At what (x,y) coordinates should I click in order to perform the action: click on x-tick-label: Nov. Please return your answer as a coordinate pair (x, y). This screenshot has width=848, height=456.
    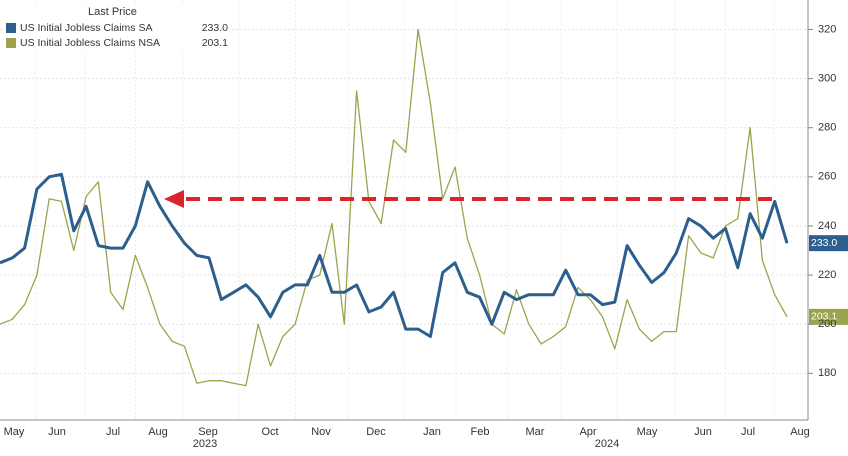
    Looking at the image, I should click on (321, 432).